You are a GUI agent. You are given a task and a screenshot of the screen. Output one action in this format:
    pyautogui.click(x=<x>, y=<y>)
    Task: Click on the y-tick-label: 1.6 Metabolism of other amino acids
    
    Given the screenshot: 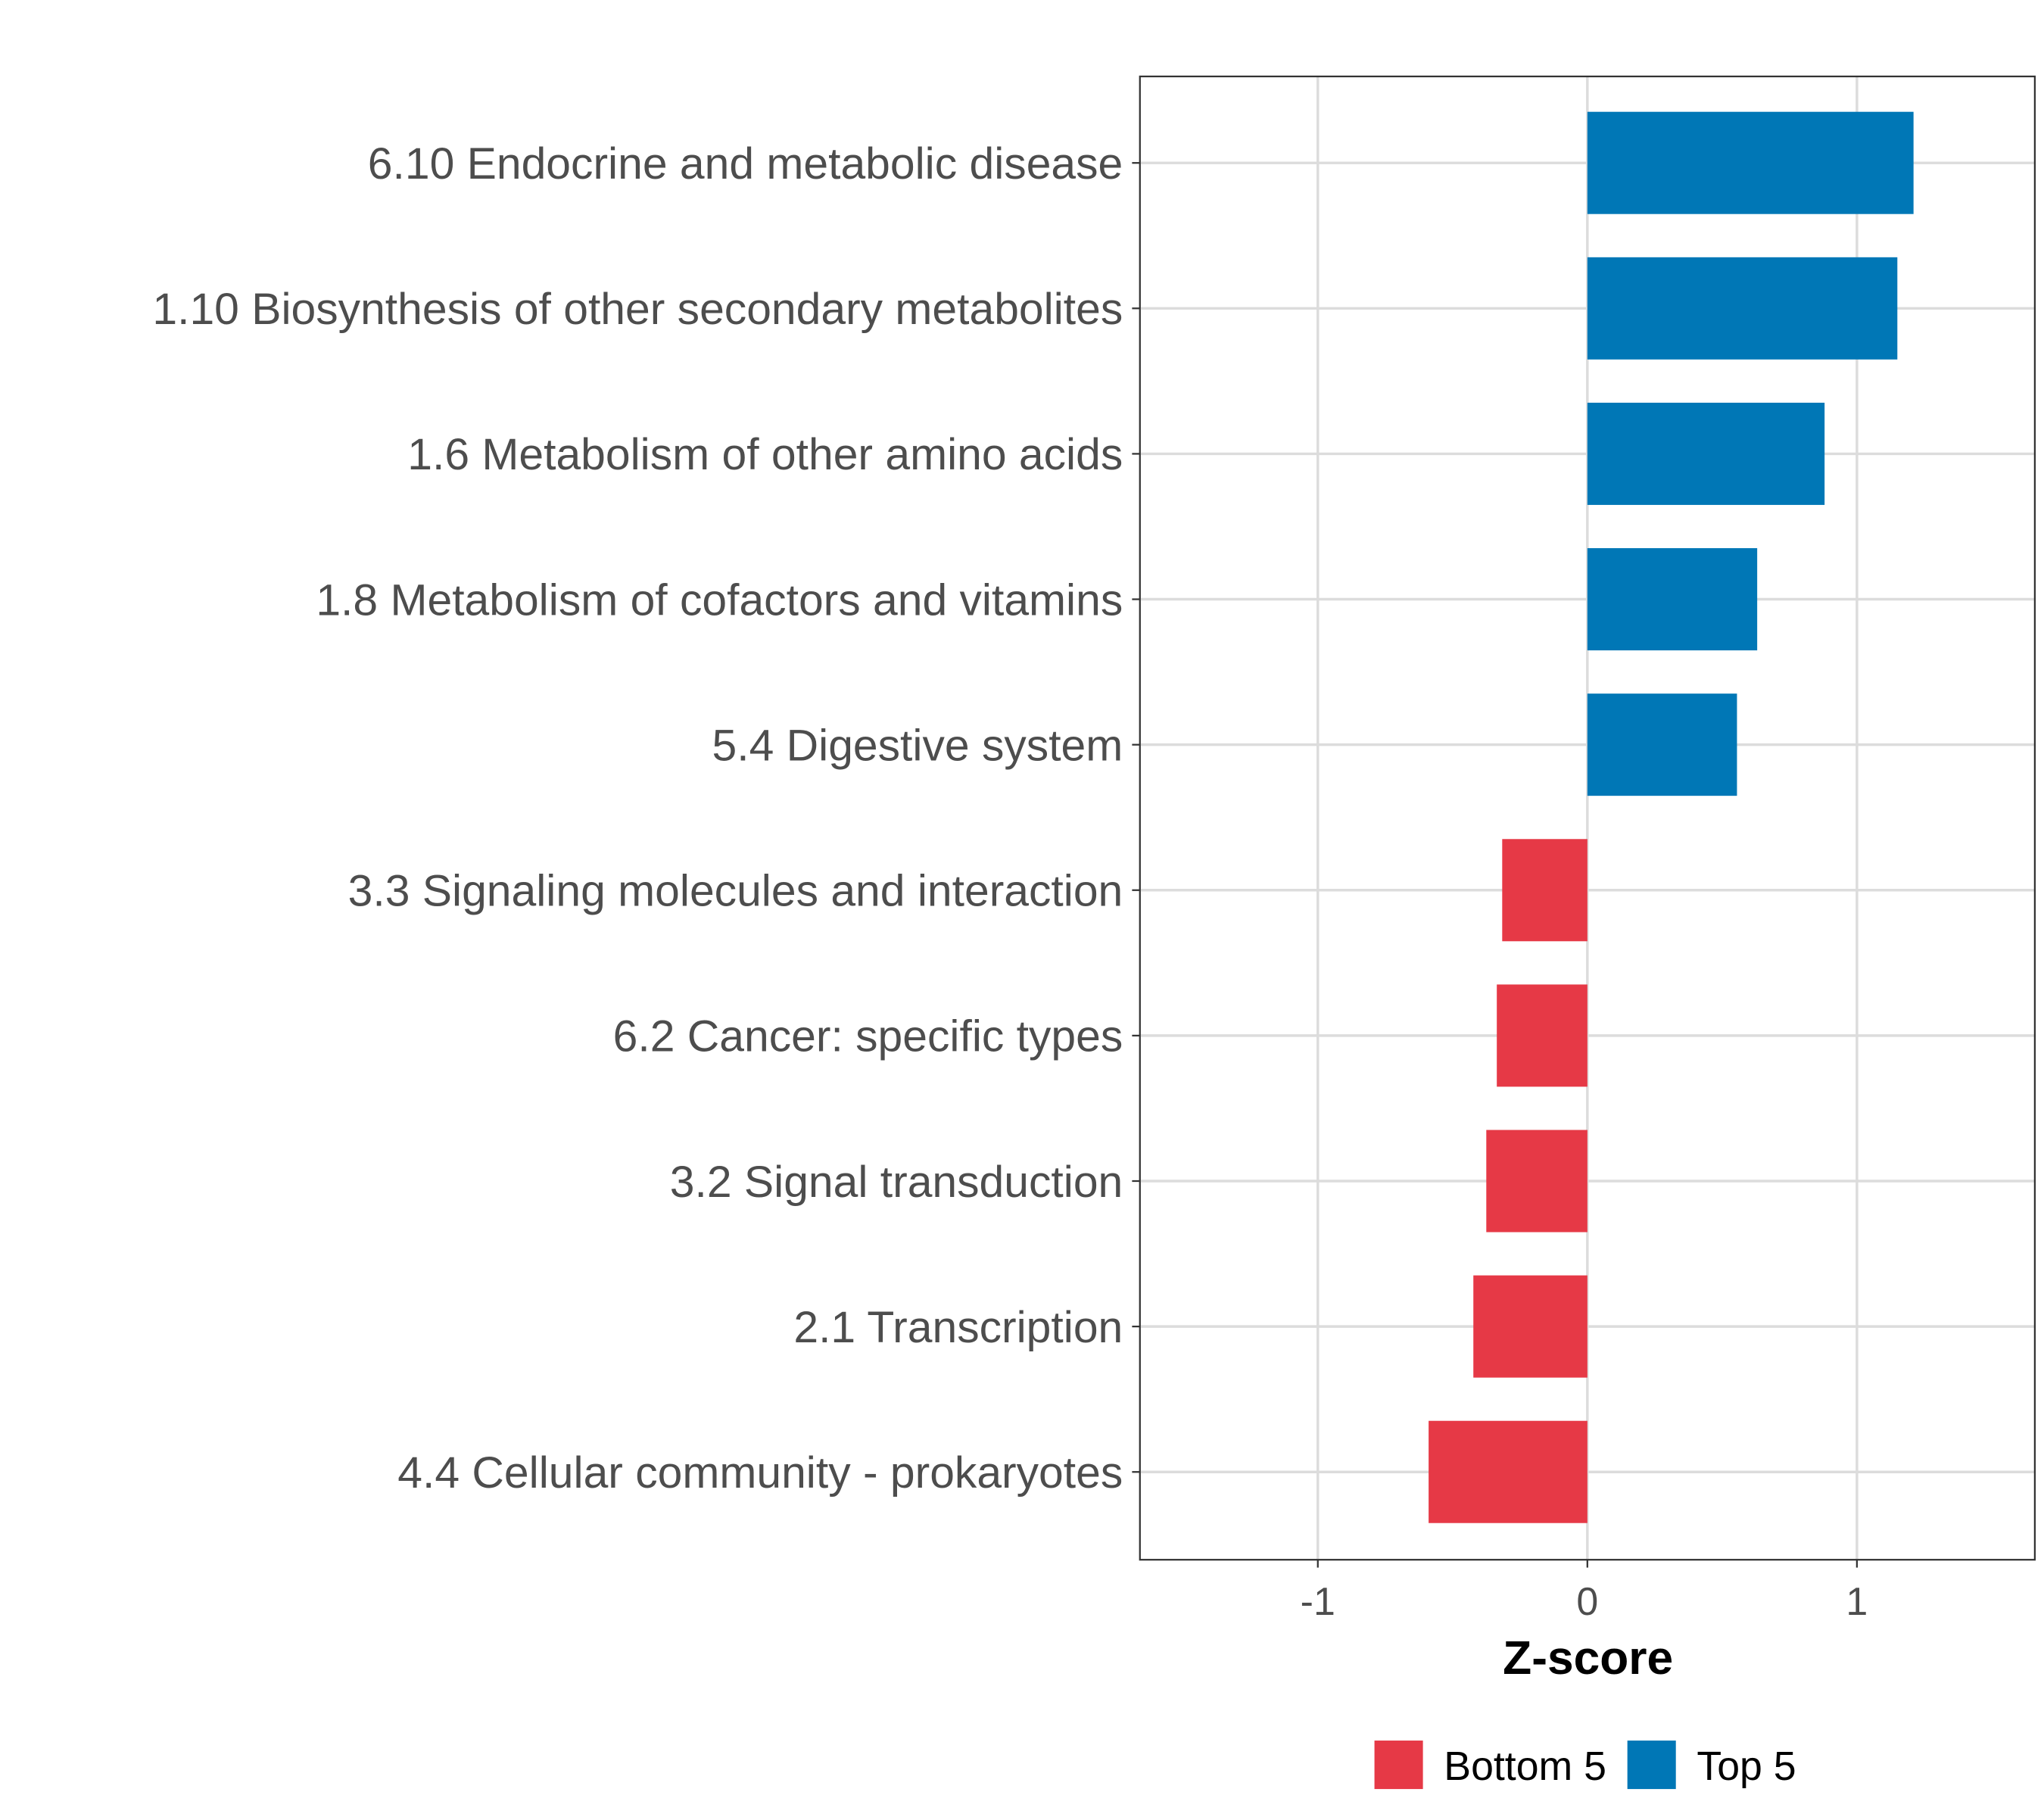 What is the action you would take?
    pyautogui.click(x=765, y=454)
    